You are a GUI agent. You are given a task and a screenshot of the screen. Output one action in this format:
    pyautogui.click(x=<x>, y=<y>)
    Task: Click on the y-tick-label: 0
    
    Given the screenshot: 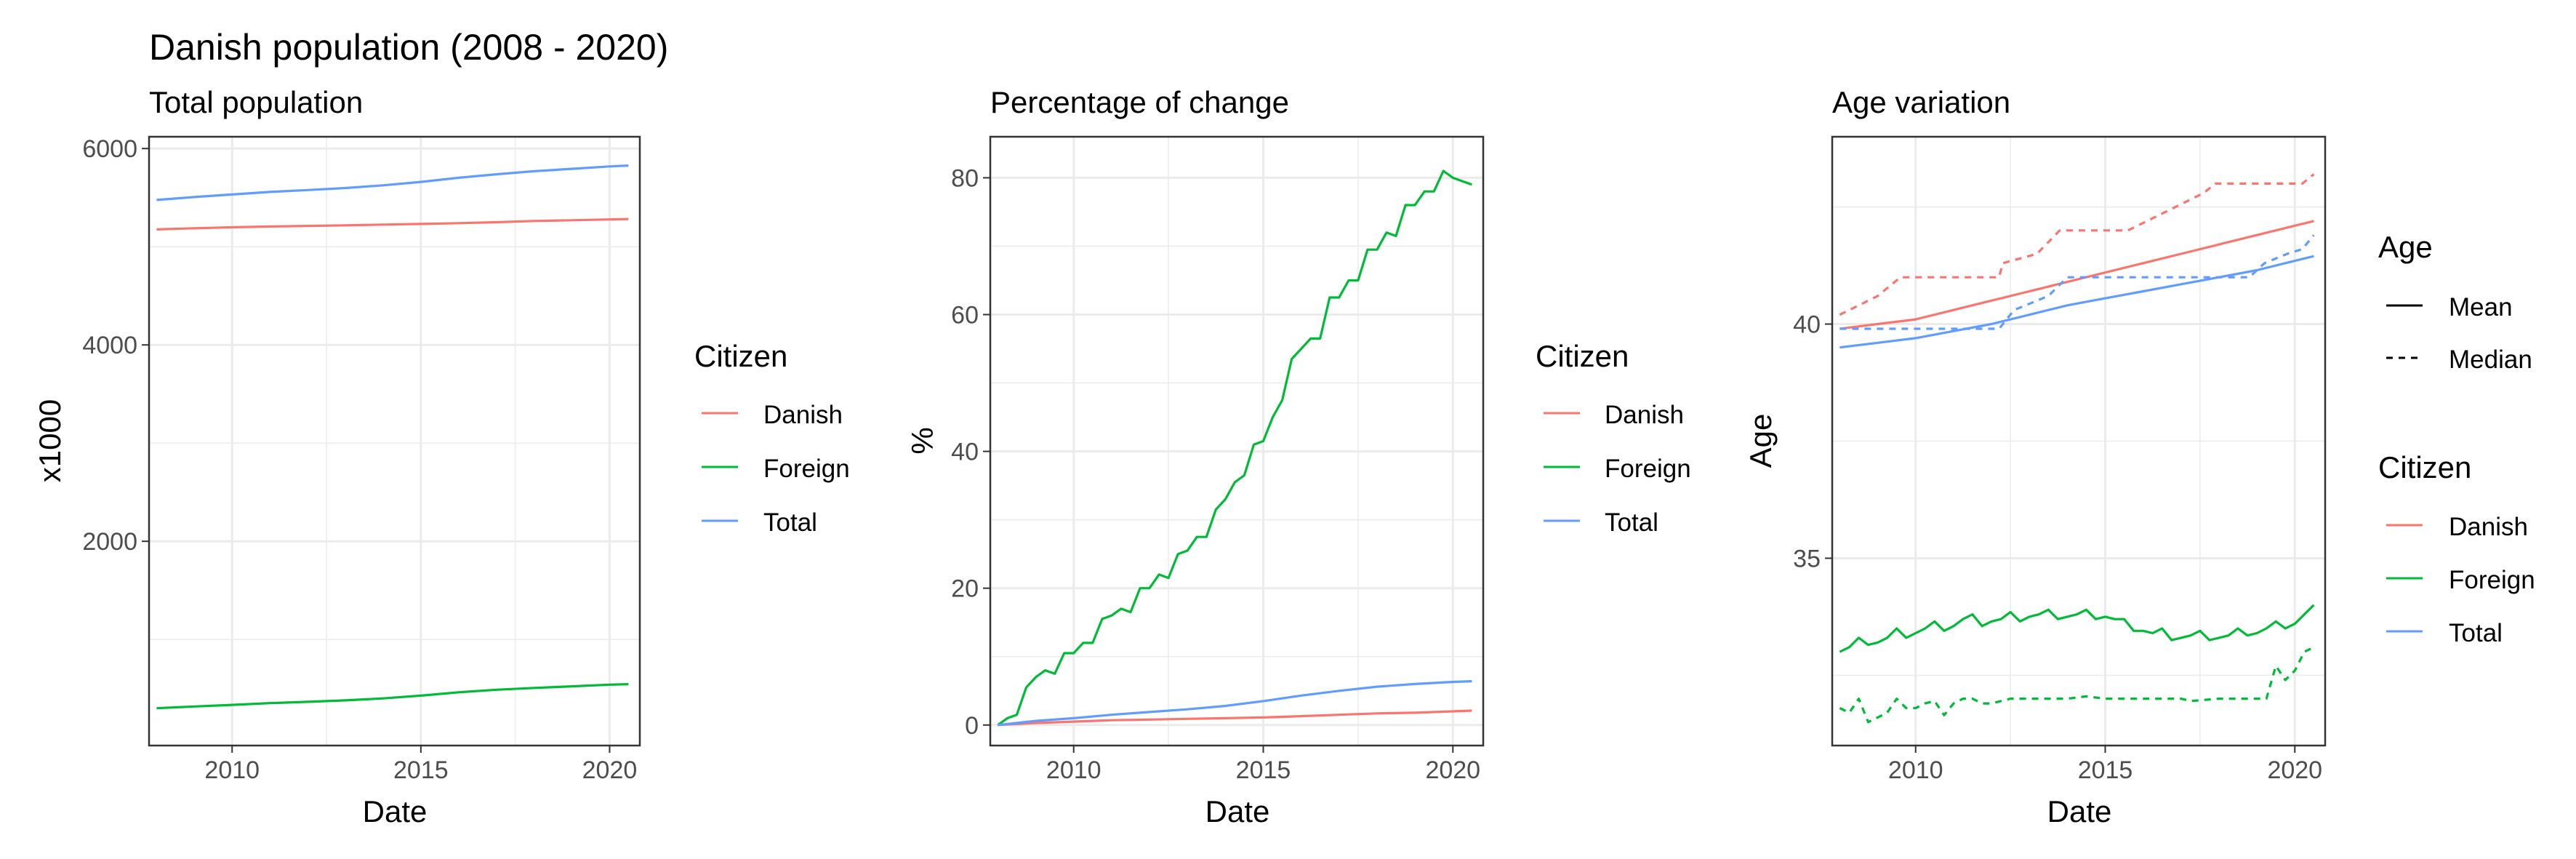 What is the action you would take?
    pyautogui.click(x=972, y=726)
    